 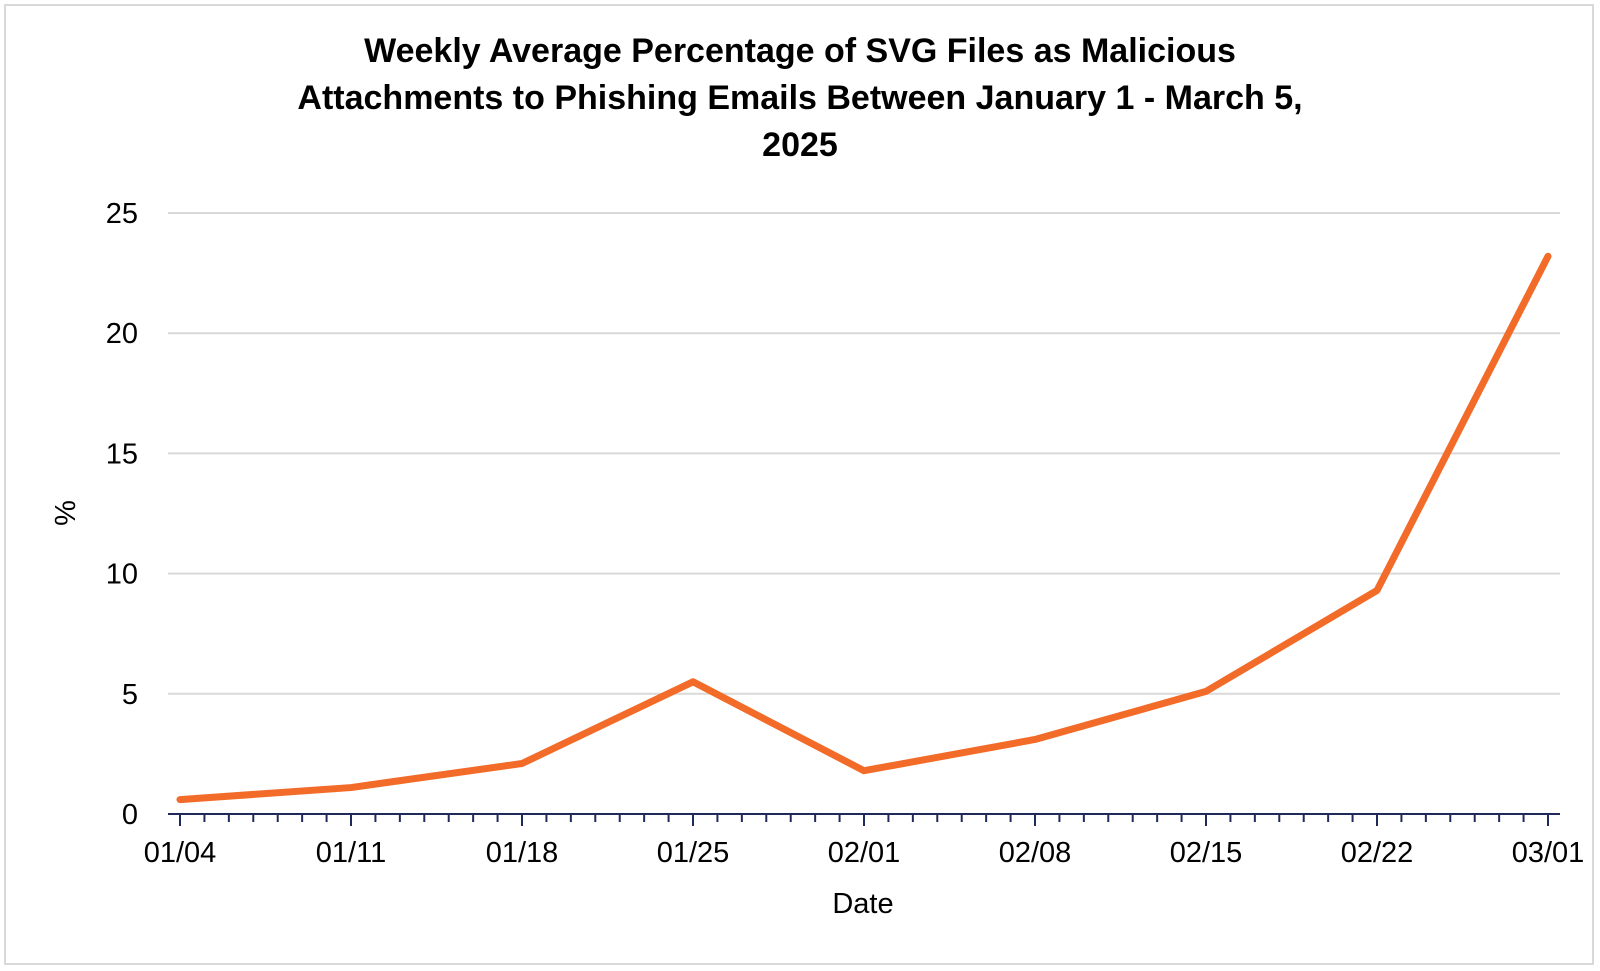 I want to click on x-tick-label: 02/22, so click(x=1377, y=853).